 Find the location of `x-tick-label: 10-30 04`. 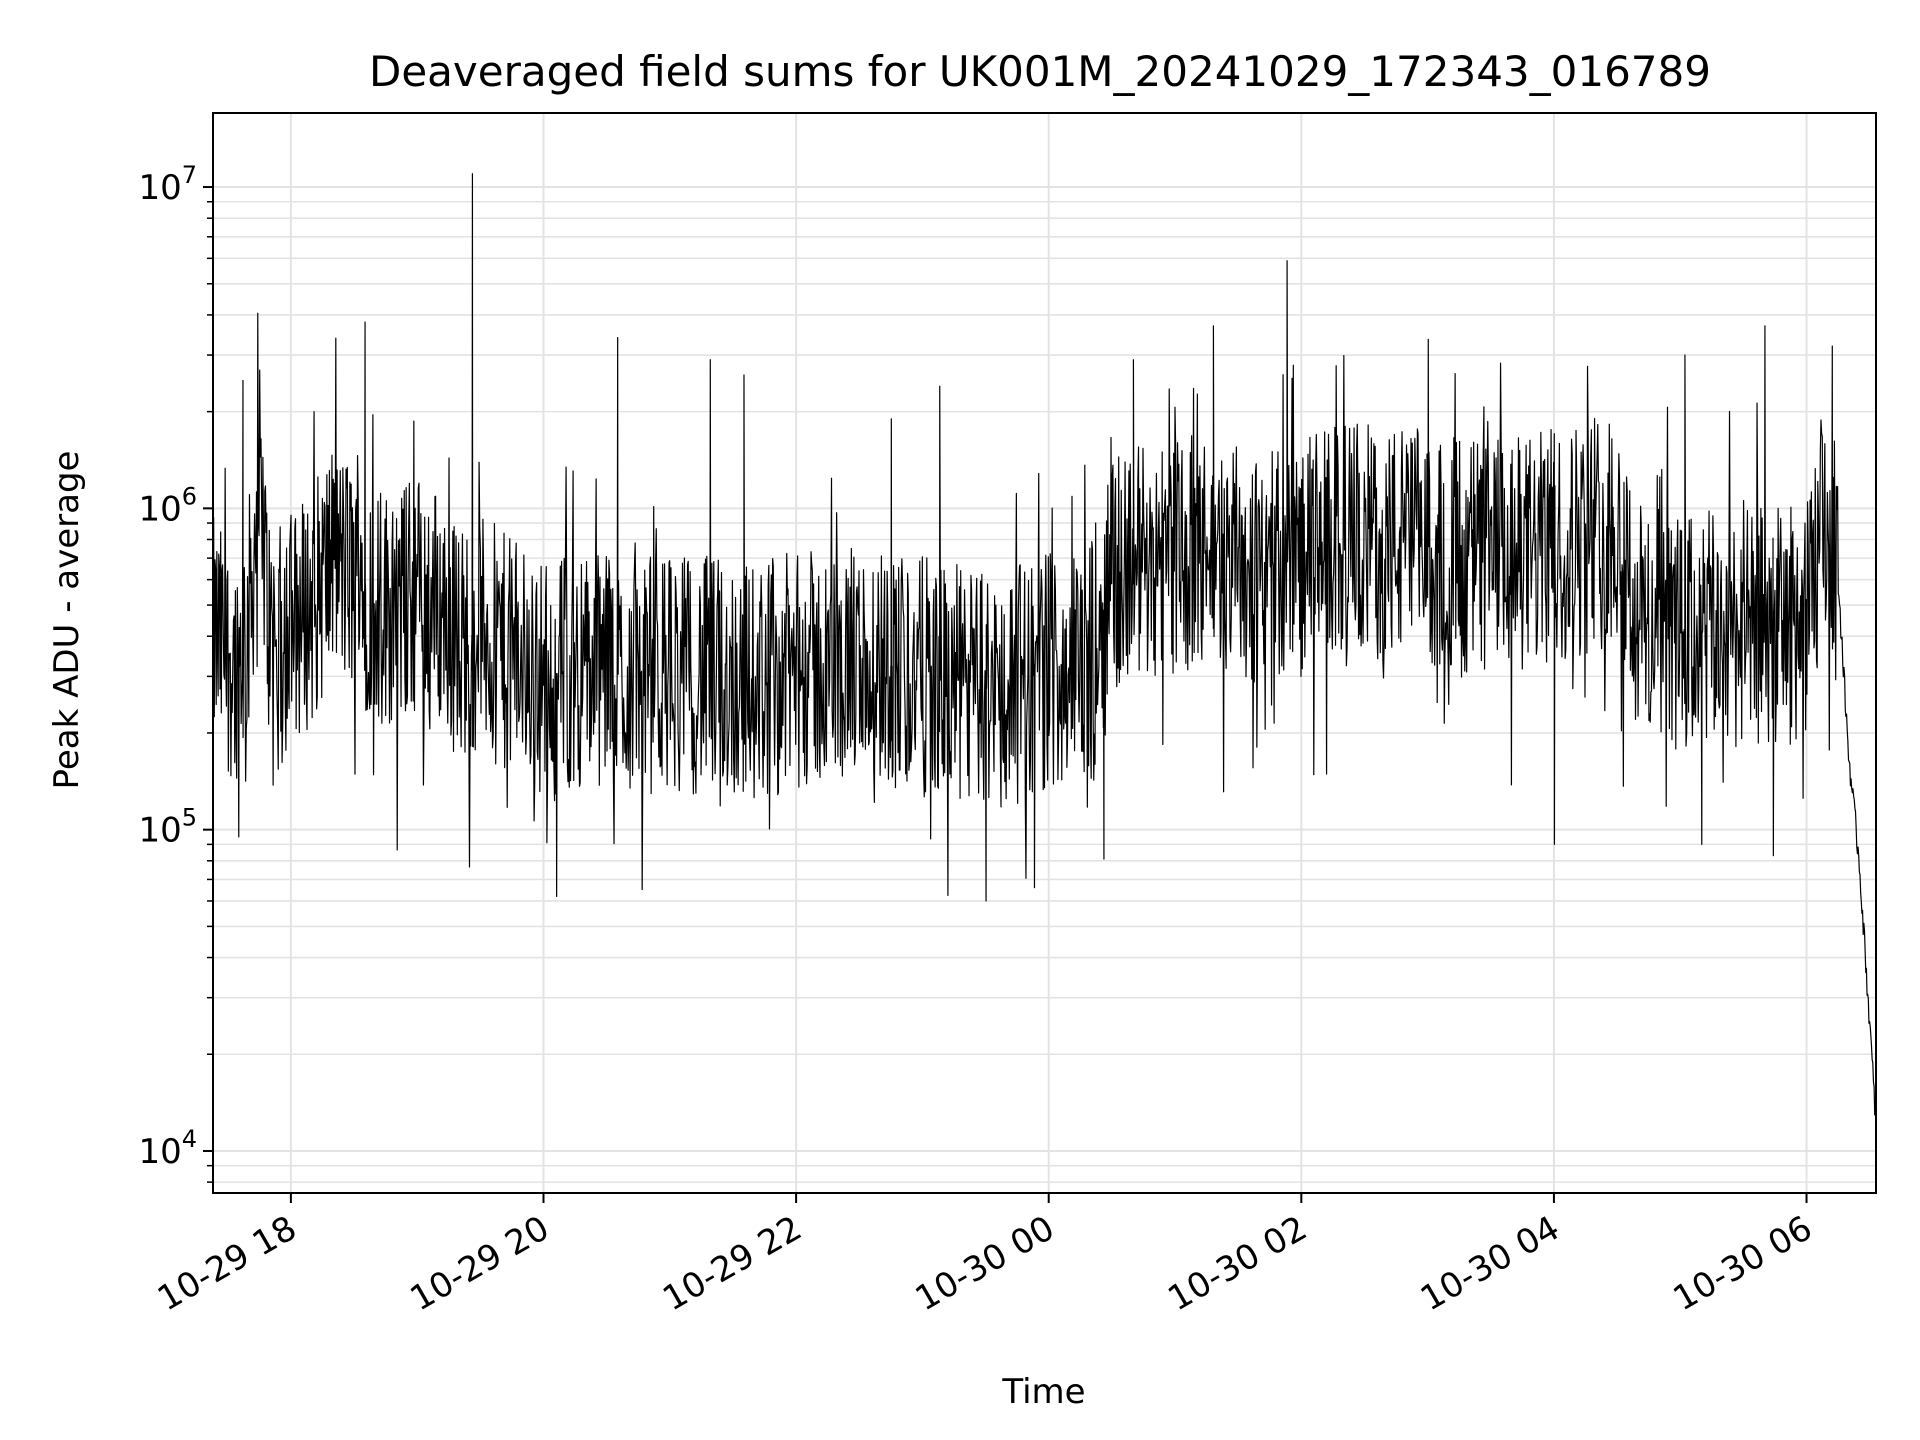

x-tick-label: 10-30 04 is located at coordinates (1490, 1263).